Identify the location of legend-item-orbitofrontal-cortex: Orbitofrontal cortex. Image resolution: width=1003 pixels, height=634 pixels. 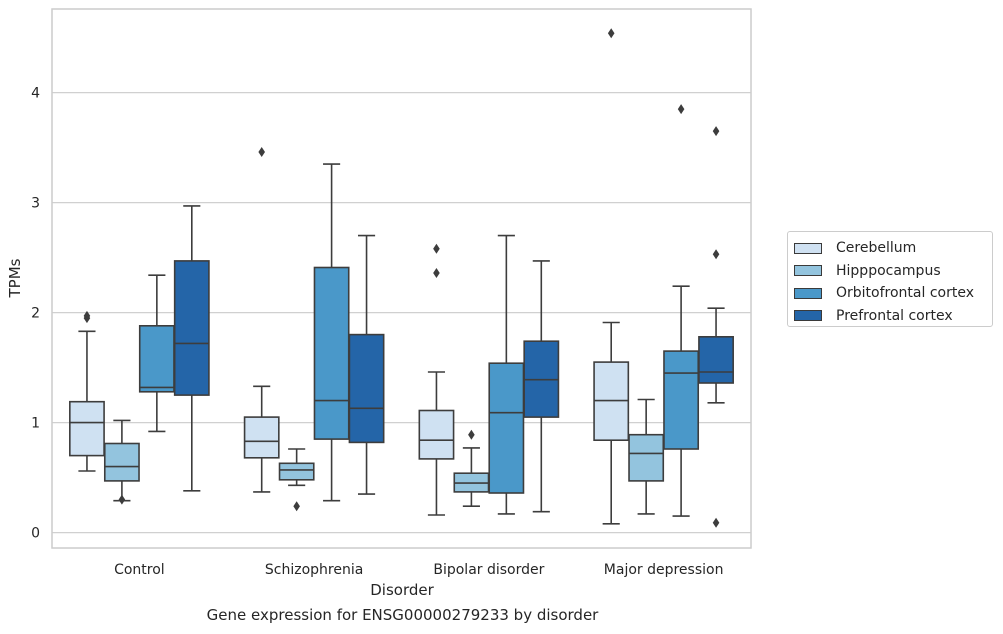
(893, 293).